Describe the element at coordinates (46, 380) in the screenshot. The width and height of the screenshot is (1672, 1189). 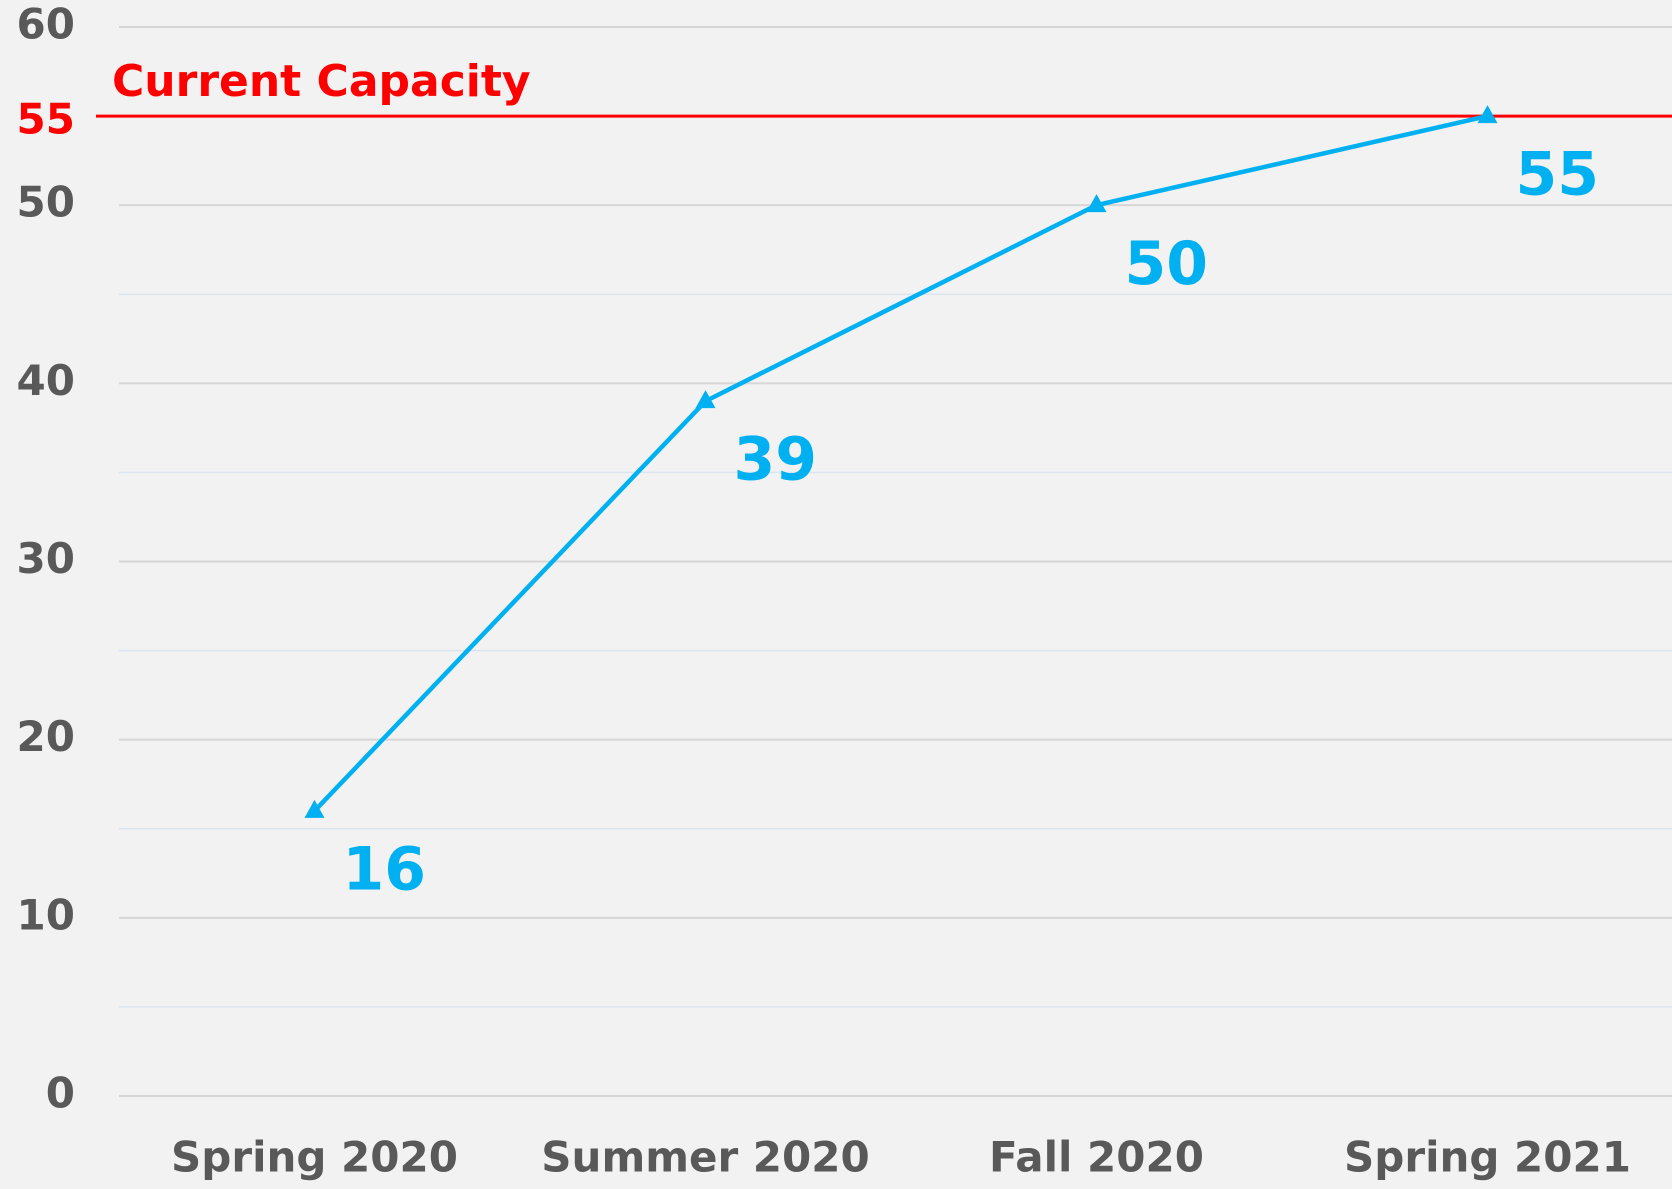
I see `y-tick-label: 40` at that location.